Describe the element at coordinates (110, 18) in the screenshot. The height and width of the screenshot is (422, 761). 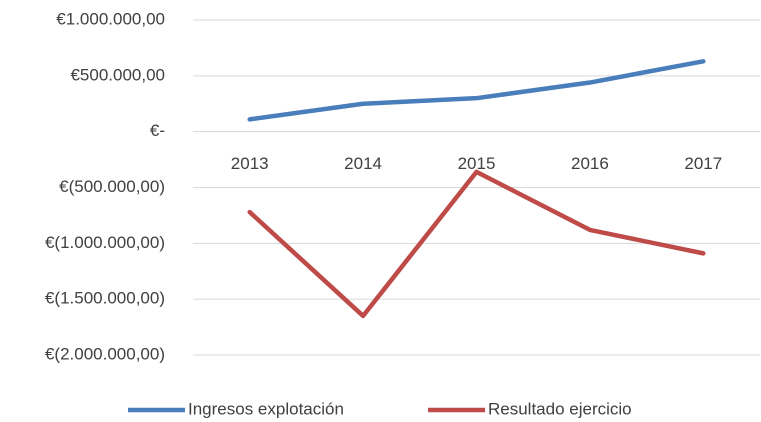
I see `y-tick-label: €1.000.000,00` at that location.